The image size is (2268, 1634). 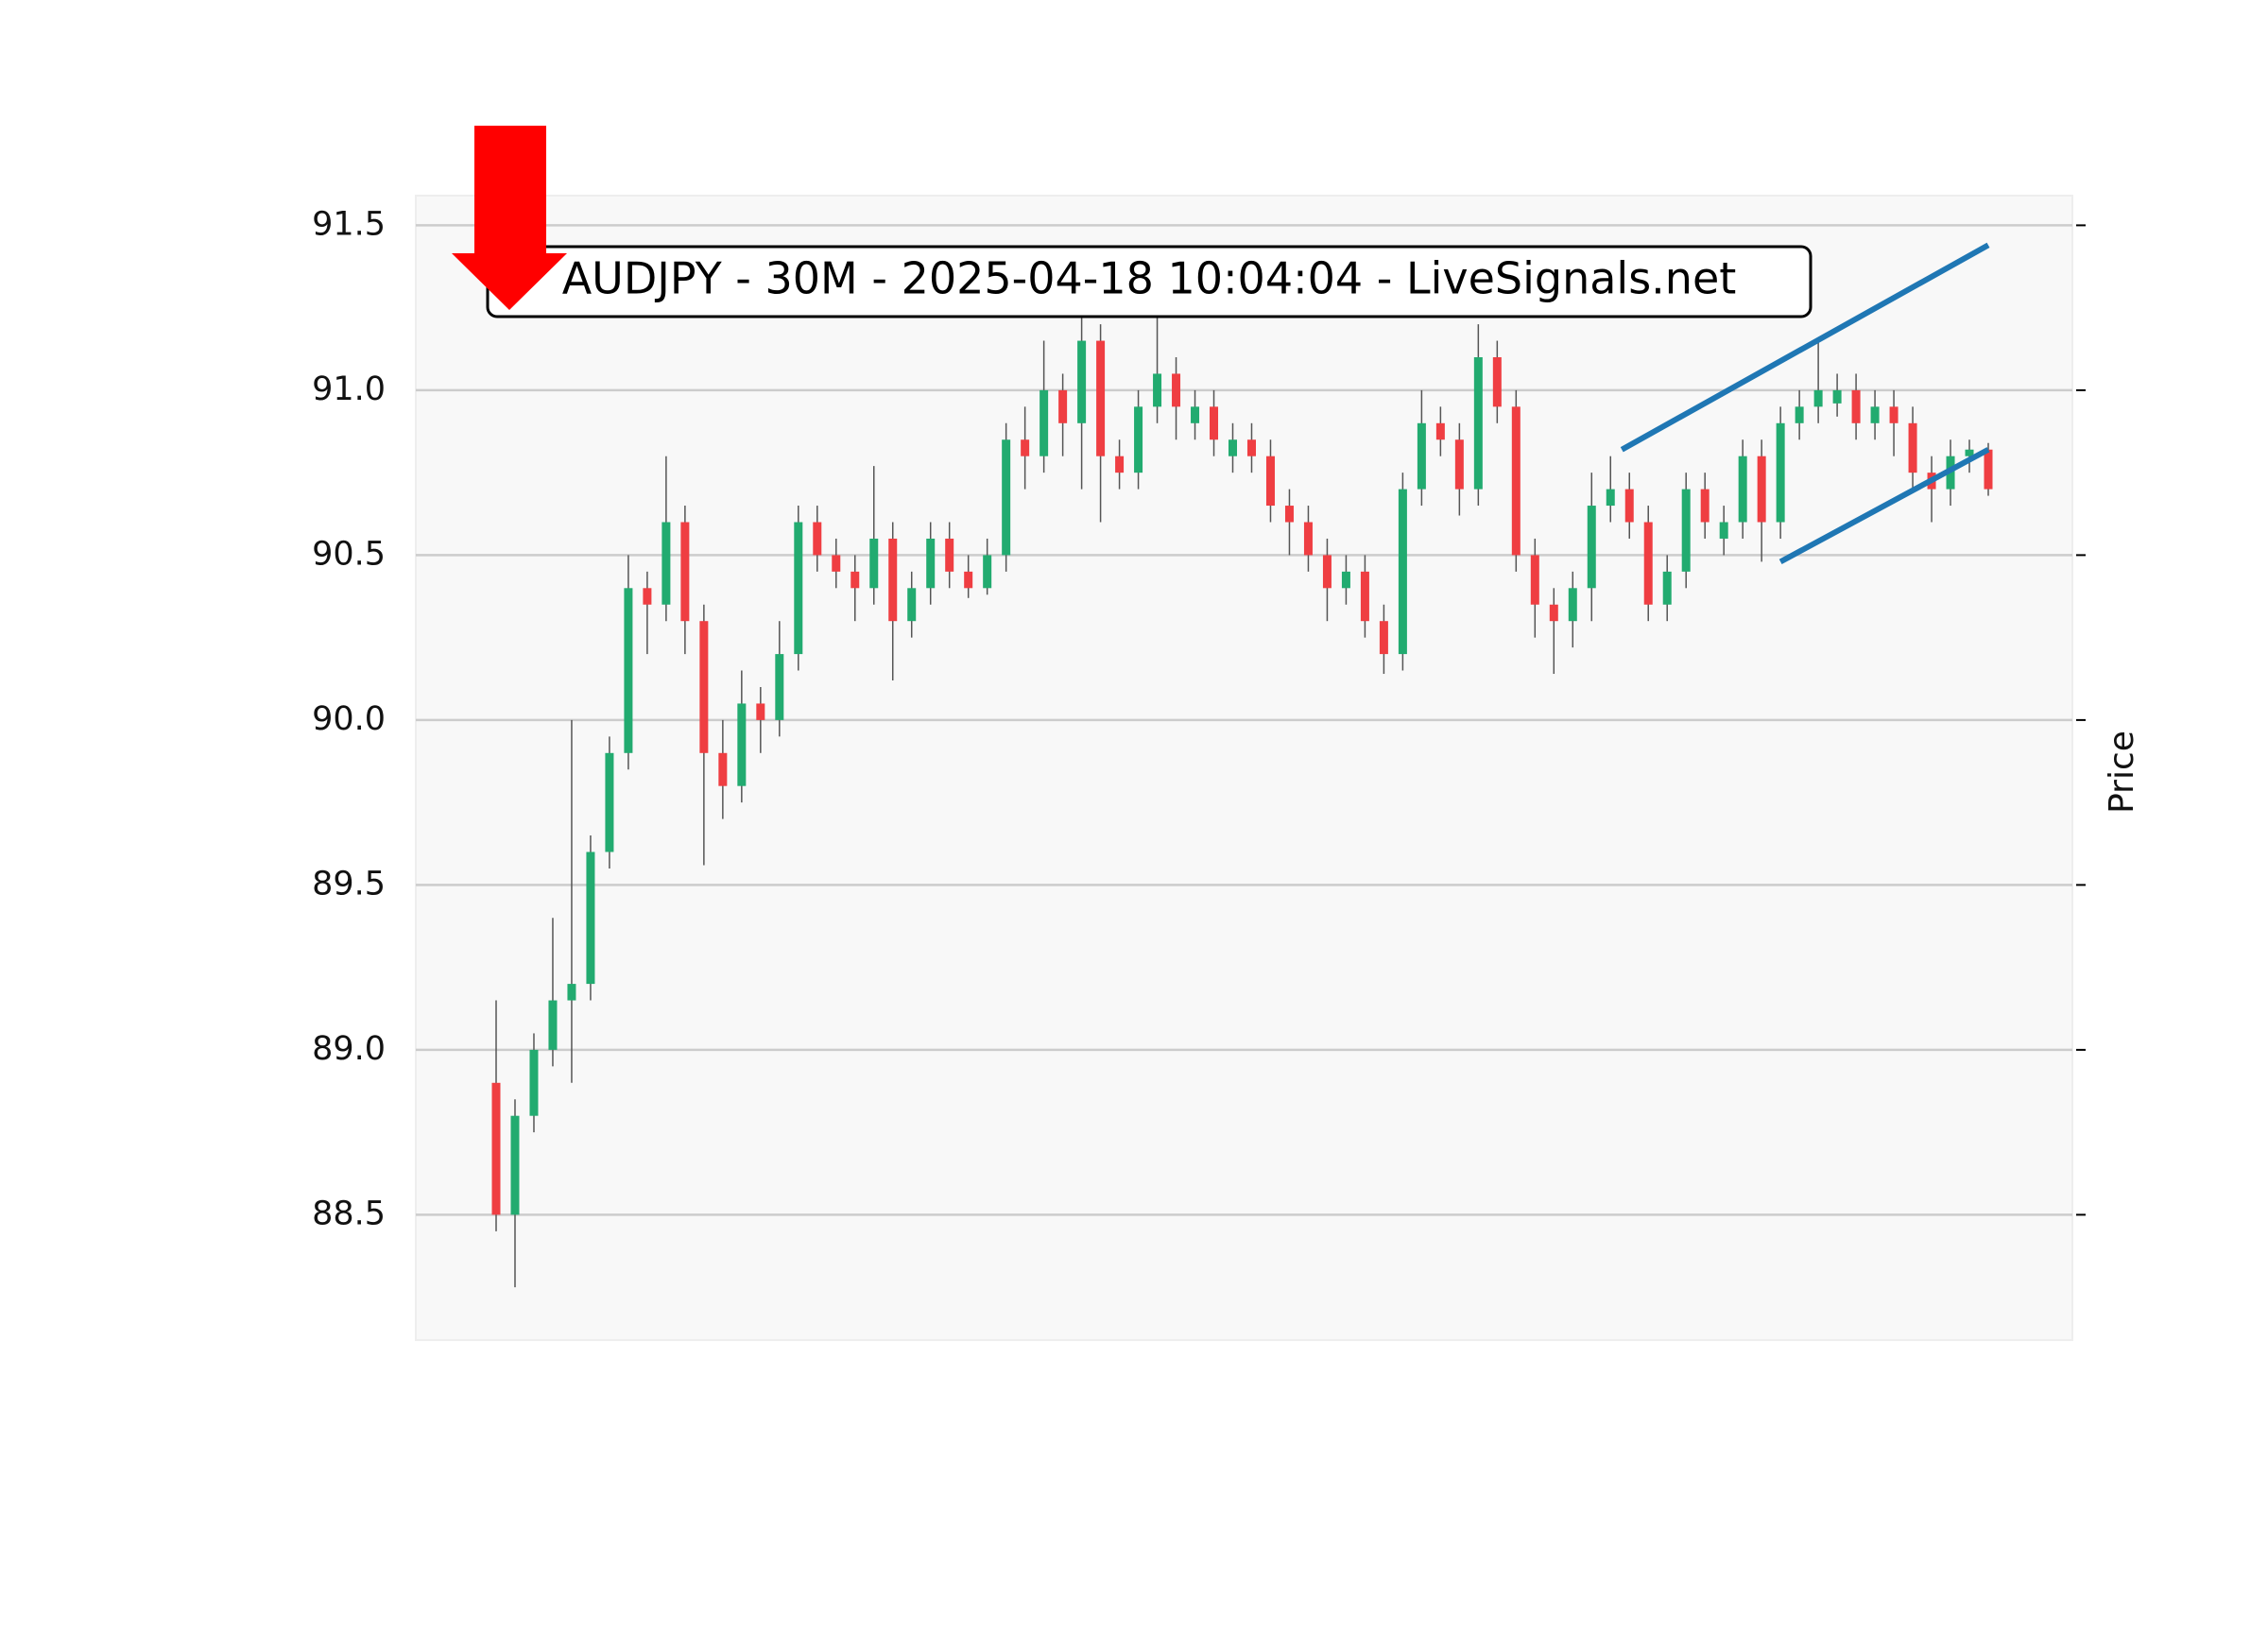 I want to click on y-tick-label: 89.0, so click(x=349, y=1049).